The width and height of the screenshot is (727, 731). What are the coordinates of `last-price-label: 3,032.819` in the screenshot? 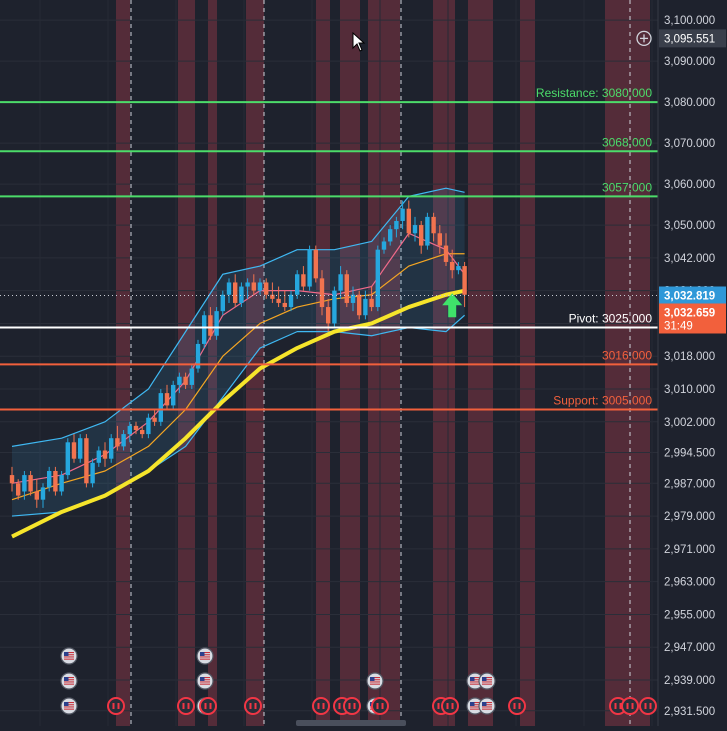 It's located at (689, 296).